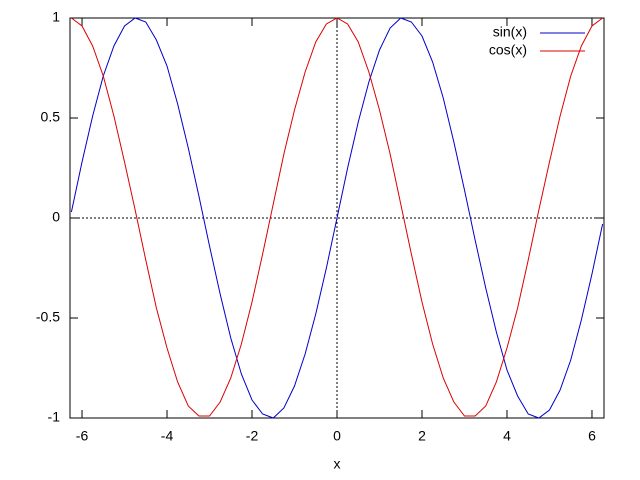  What do you see at coordinates (252, 436) in the screenshot?
I see `x-tick-label: -2` at bounding box center [252, 436].